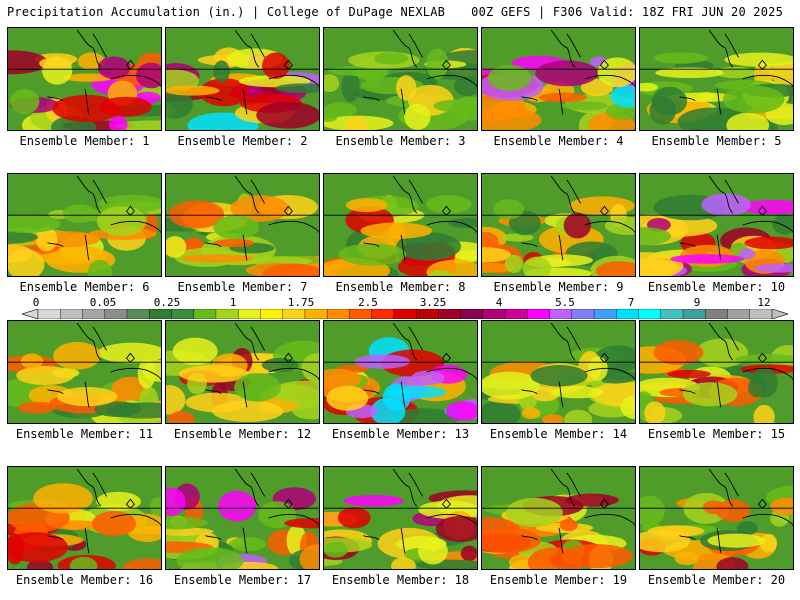  What do you see at coordinates (242, 287) in the screenshot?
I see `ensemble-member-label: Ensemble Member: 7` at bounding box center [242, 287].